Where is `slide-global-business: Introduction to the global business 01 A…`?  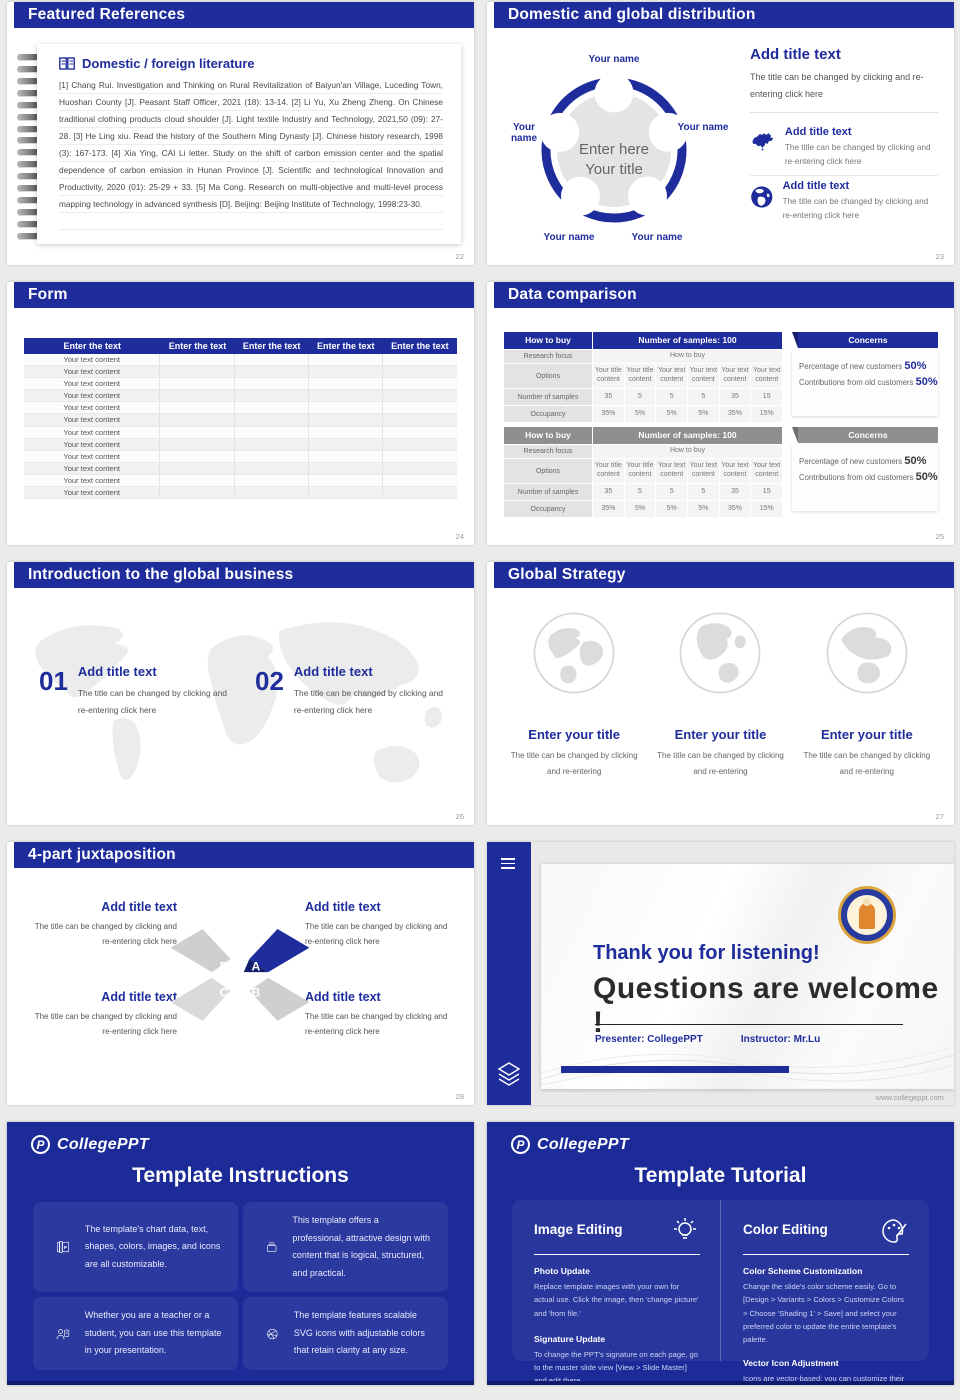 slide-global-business: Introduction to the global business 01 A… is located at coordinates (240, 693).